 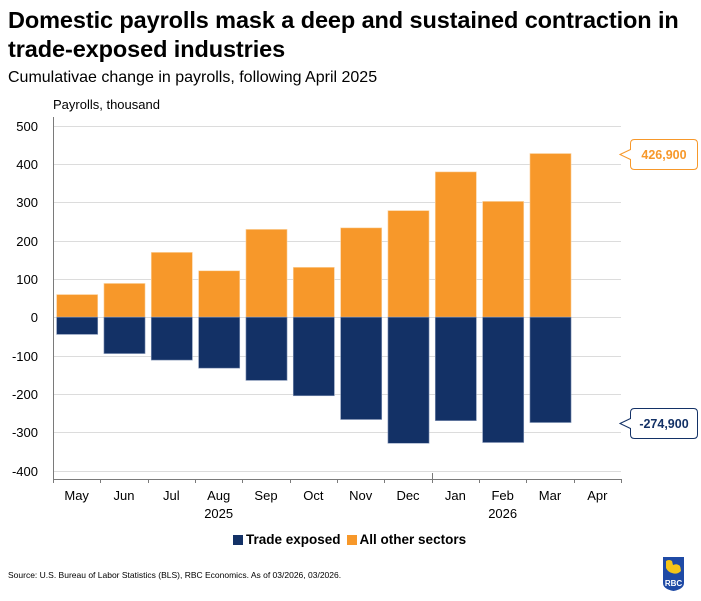 What do you see at coordinates (238, 539) in the screenshot?
I see `legend-swatch-trade-exposed` at bounding box center [238, 539].